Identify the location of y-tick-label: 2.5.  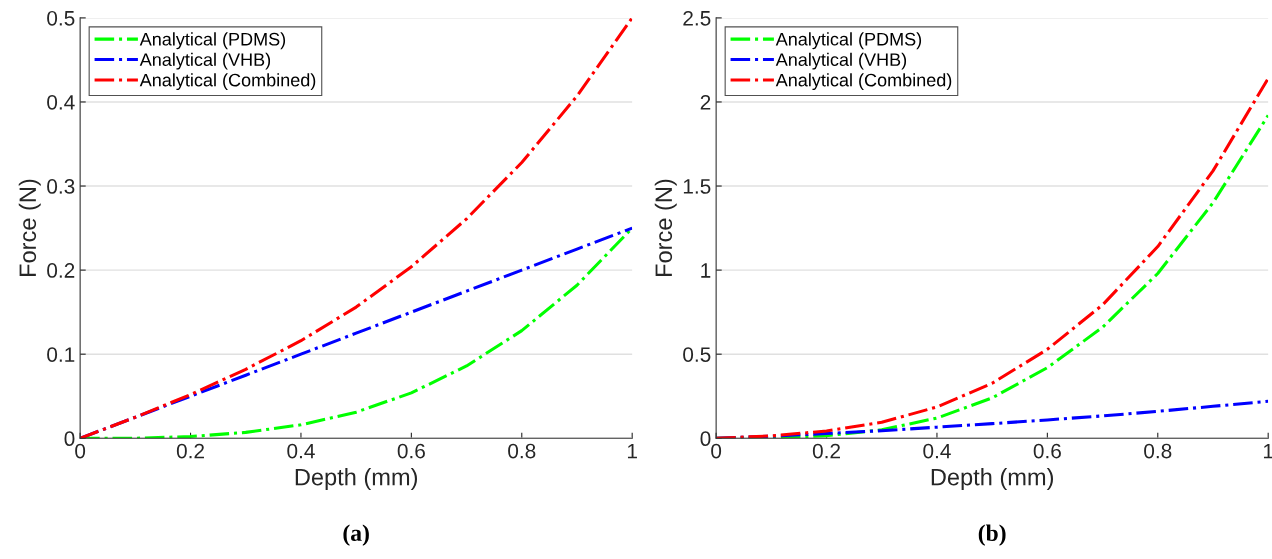
(697, 18).